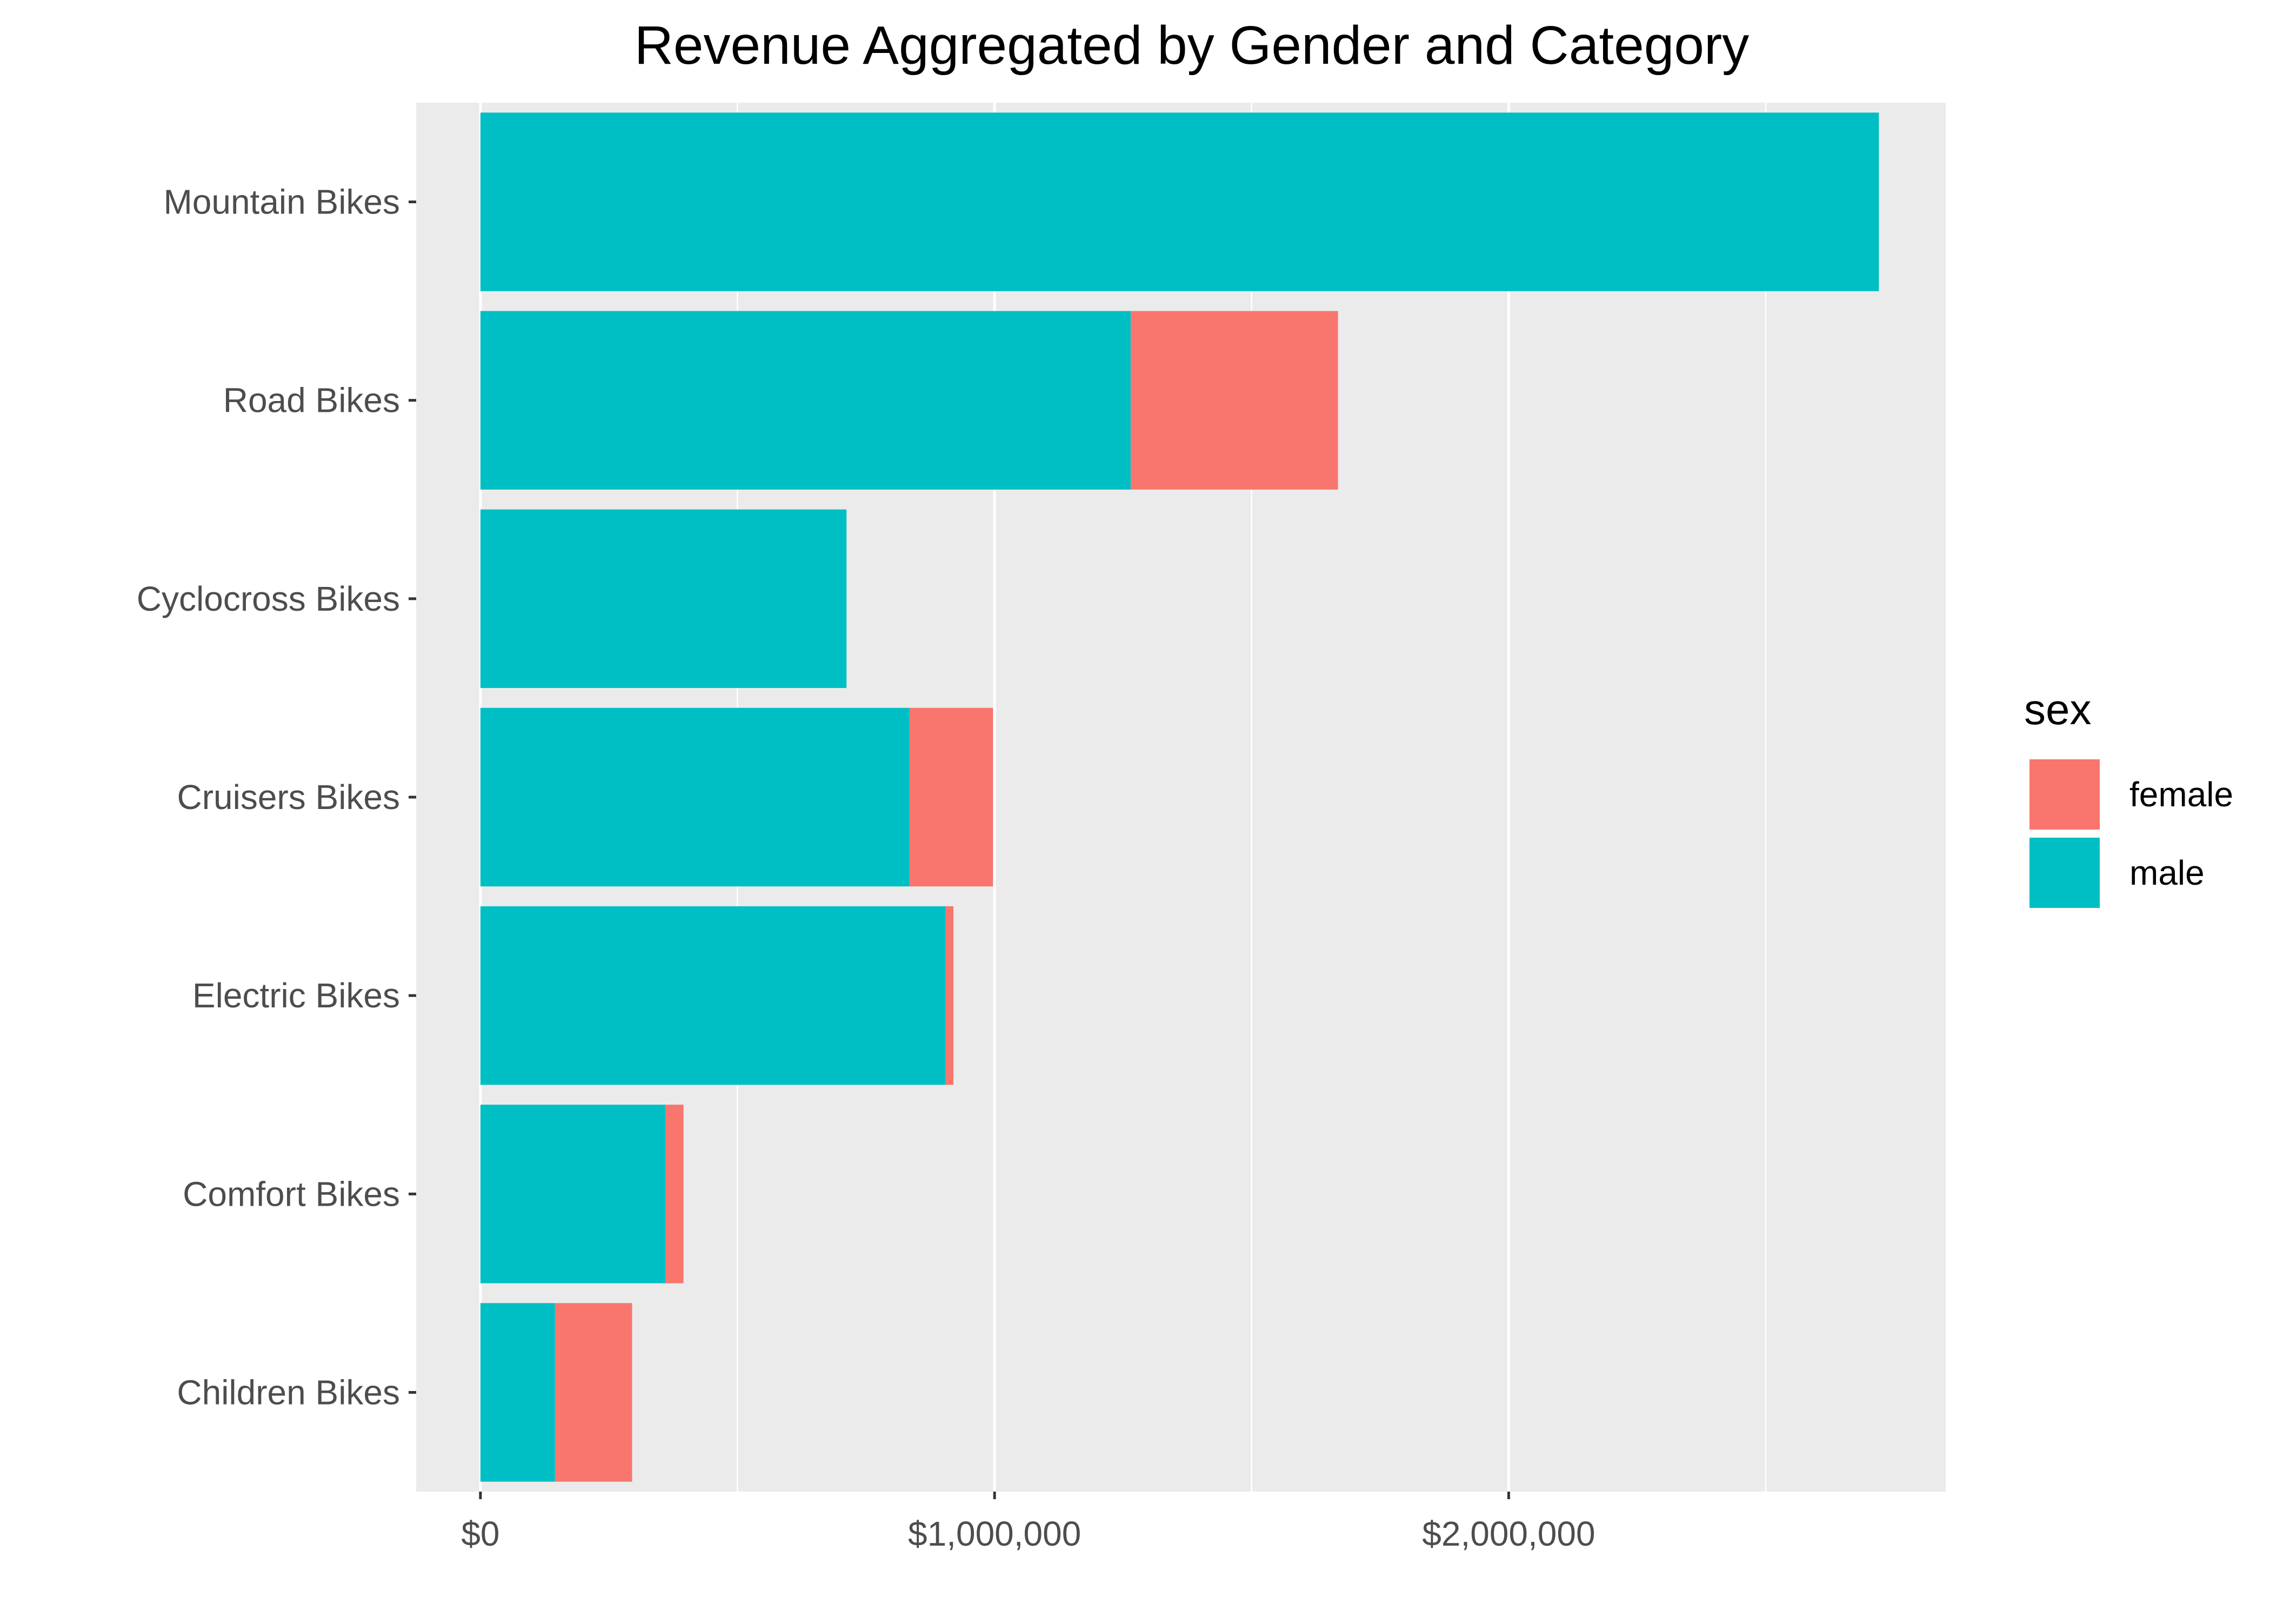 The height and width of the screenshot is (1624, 2270). What do you see at coordinates (2058, 709) in the screenshot?
I see `legend-title: sex` at bounding box center [2058, 709].